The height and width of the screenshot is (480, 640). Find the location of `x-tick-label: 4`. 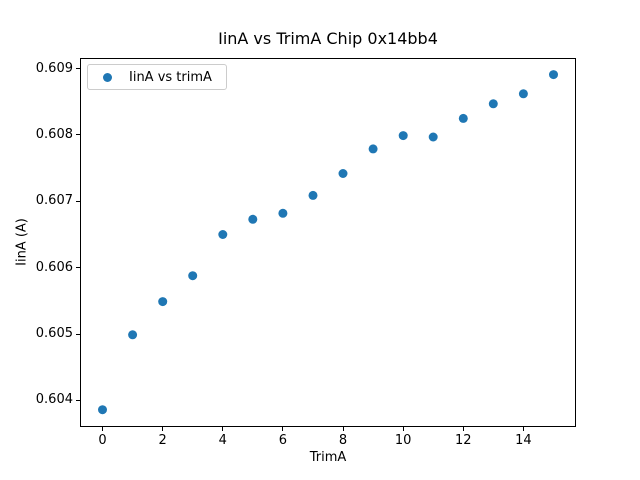

x-tick-label: 4 is located at coordinates (222, 440).